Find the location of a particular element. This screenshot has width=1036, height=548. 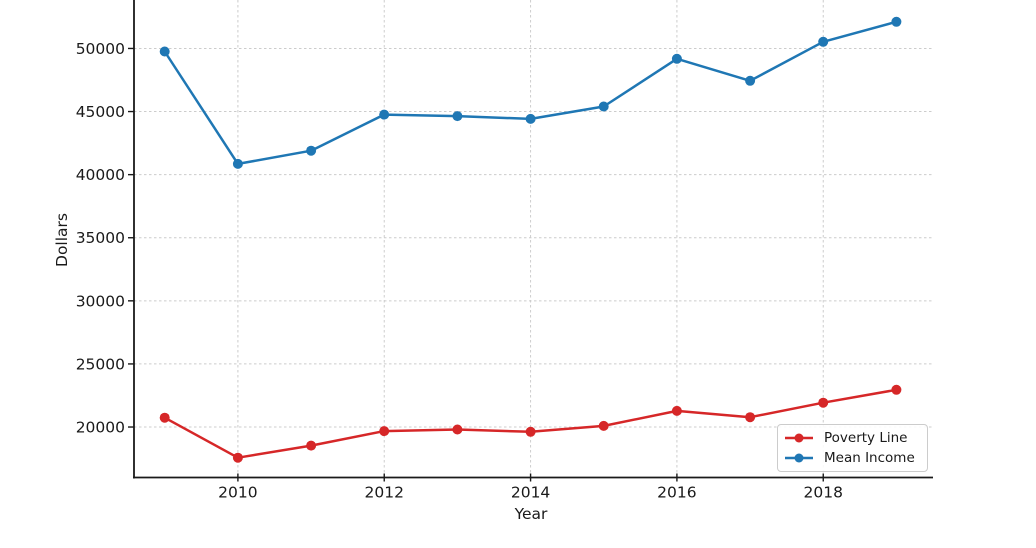

x-tick-label: 2016 is located at coordinates (676, 493).